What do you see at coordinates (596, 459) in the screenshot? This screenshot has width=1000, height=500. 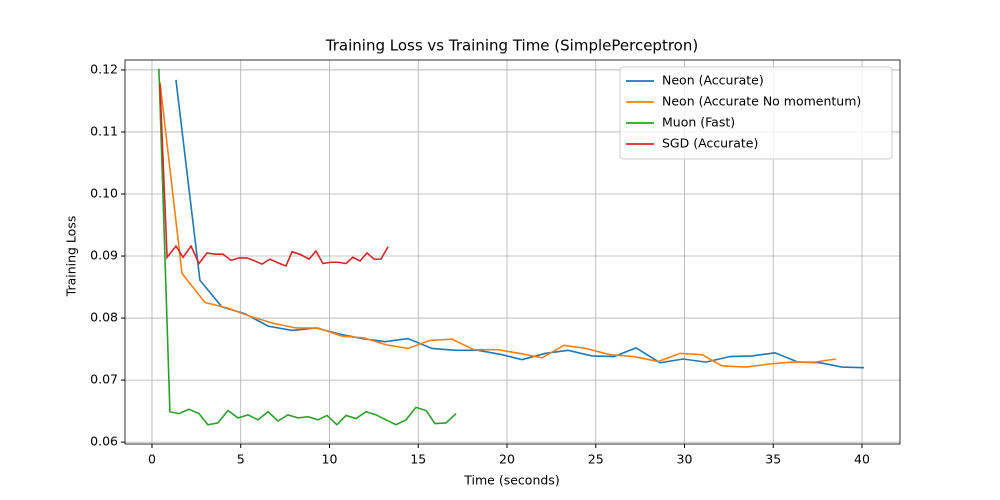 I see `x-tick-label: 25` at bounding box center [596, 459].